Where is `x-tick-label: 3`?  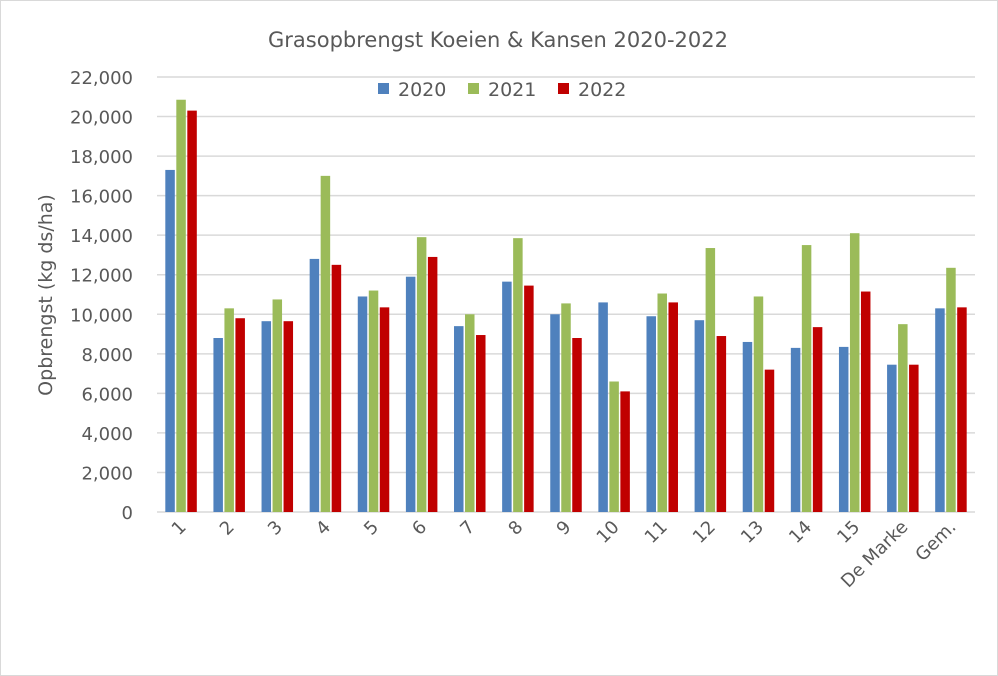 x-tick-label: 3 is located at coordinates (275, 528).